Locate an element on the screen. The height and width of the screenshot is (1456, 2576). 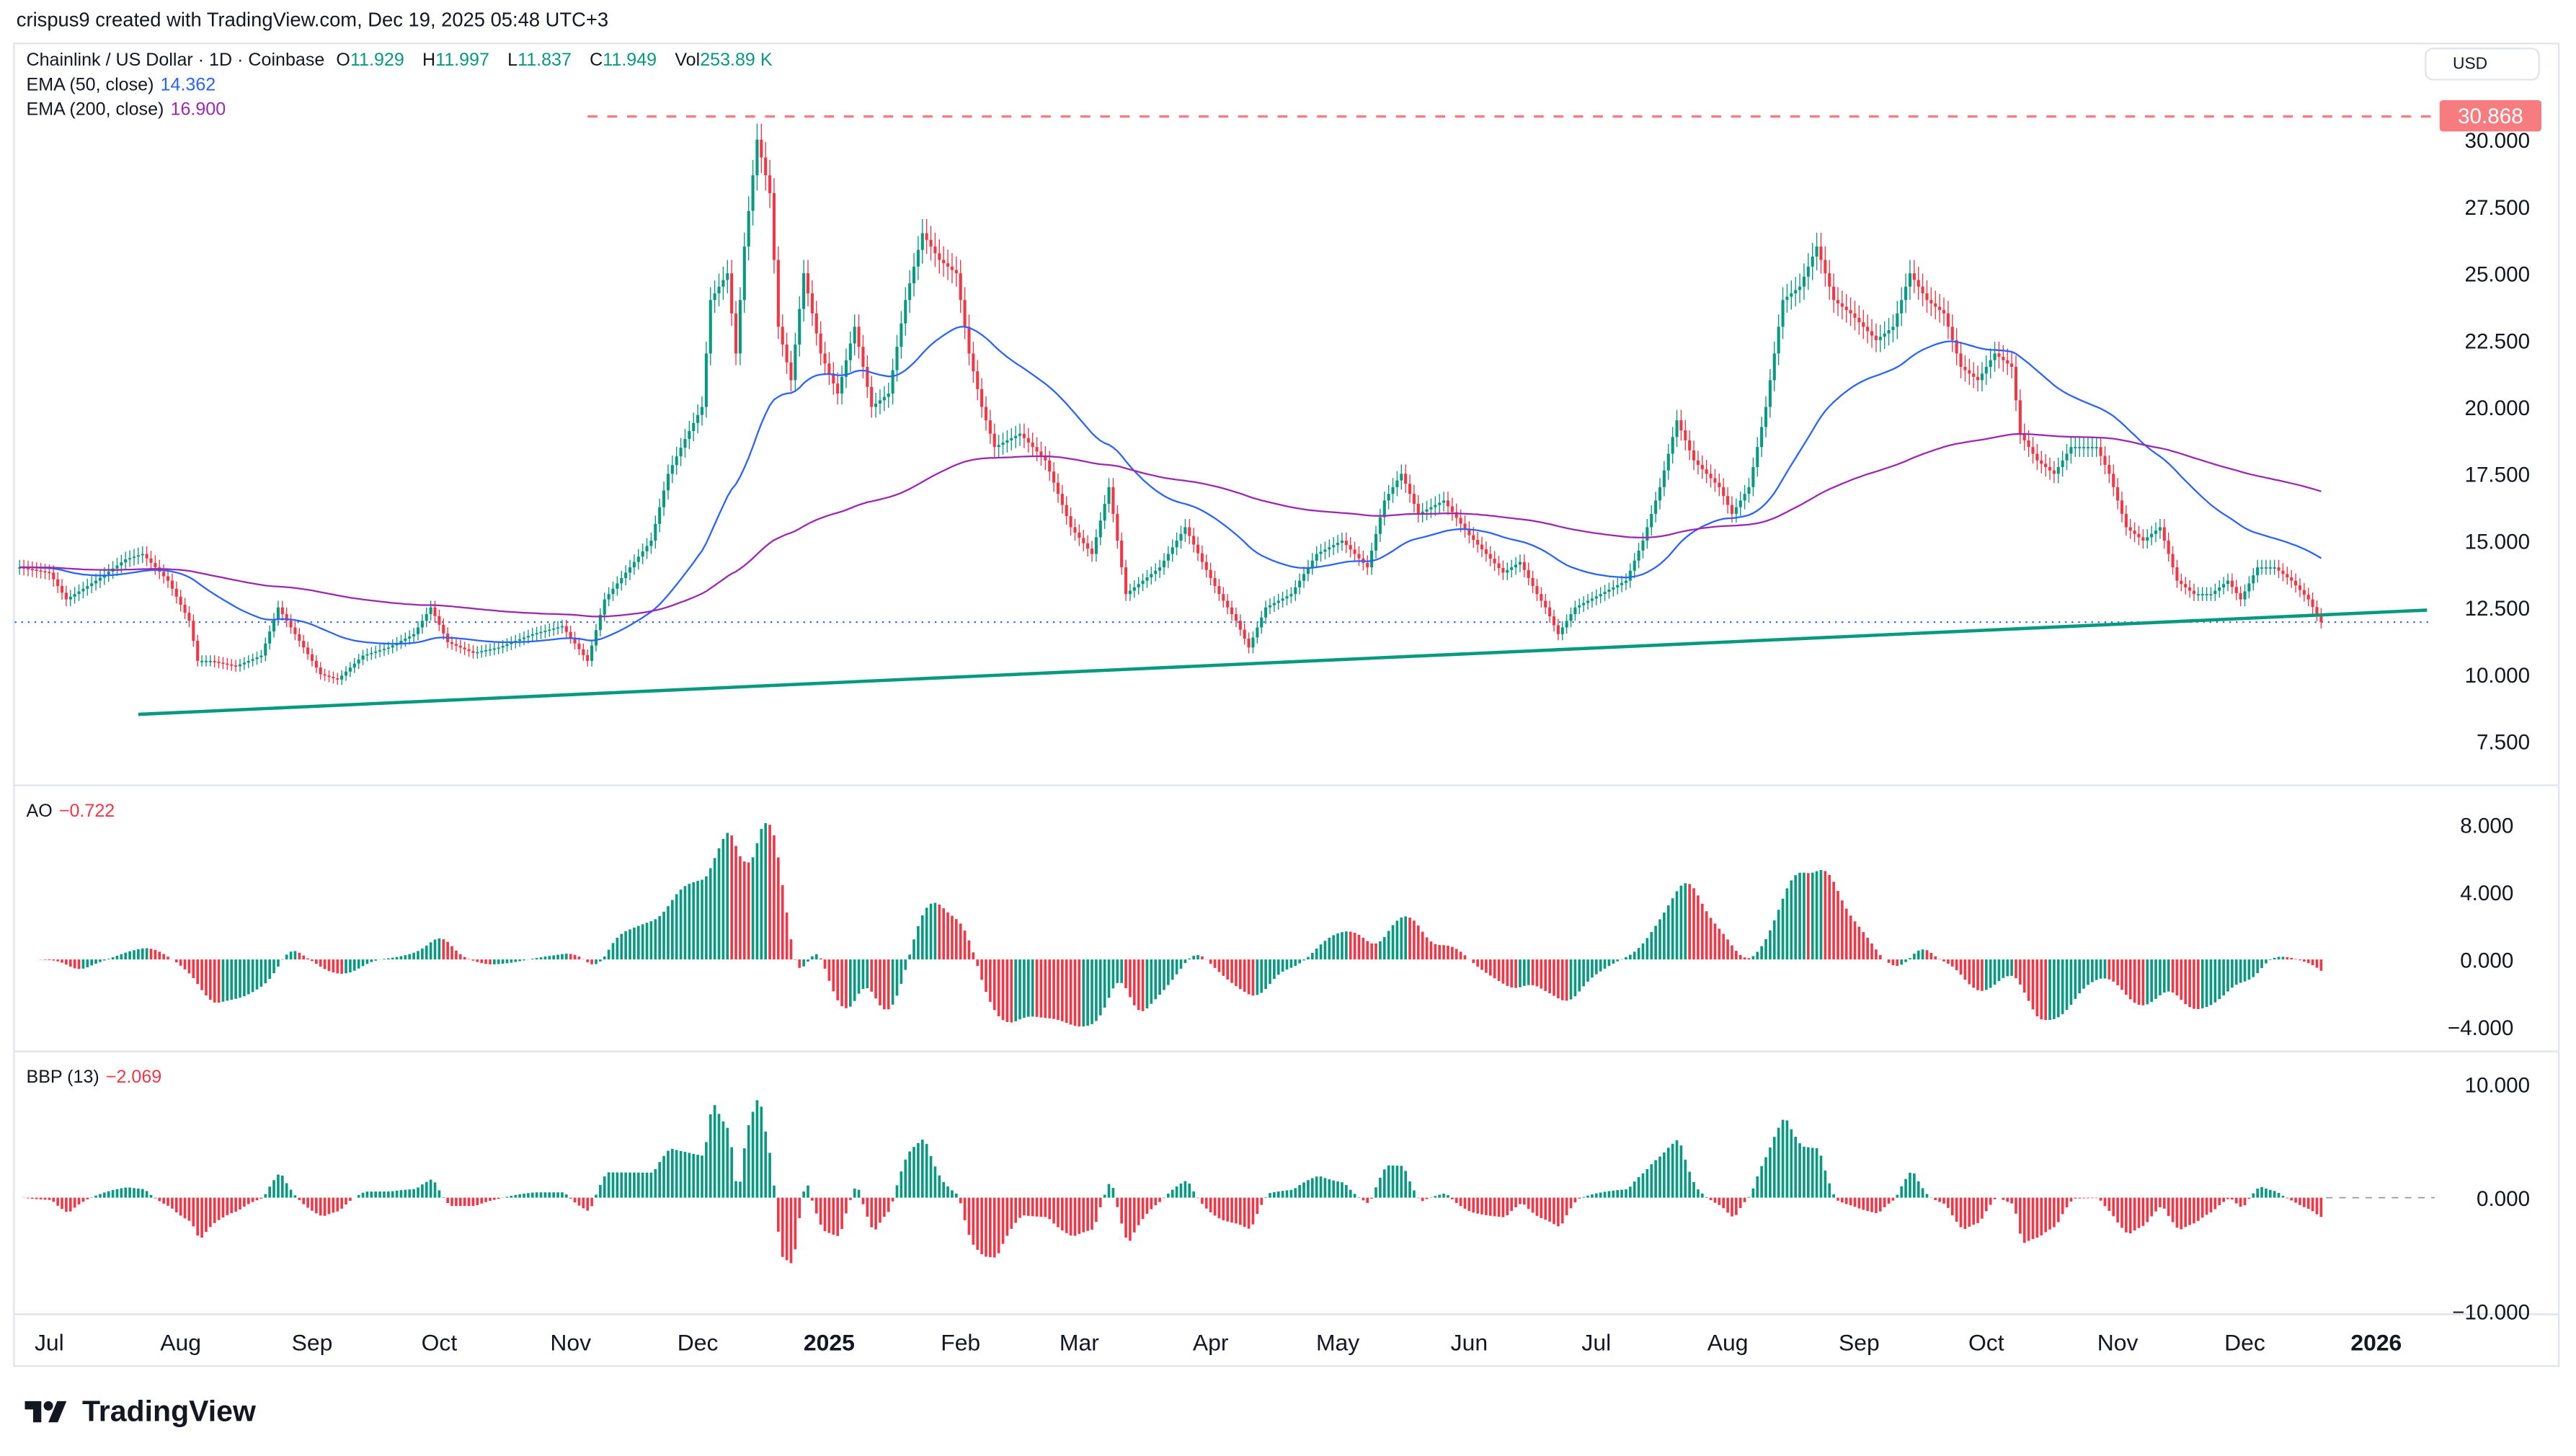
low-value: 11.837 is located at coordinates (545, 60).